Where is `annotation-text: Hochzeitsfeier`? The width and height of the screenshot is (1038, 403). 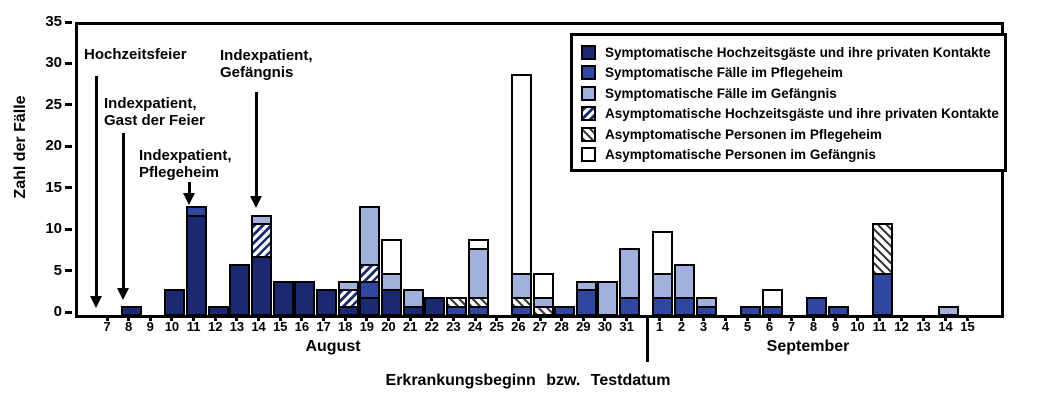
annotation-text: Hochzeitsfeier is located at coordinates (135, 54).